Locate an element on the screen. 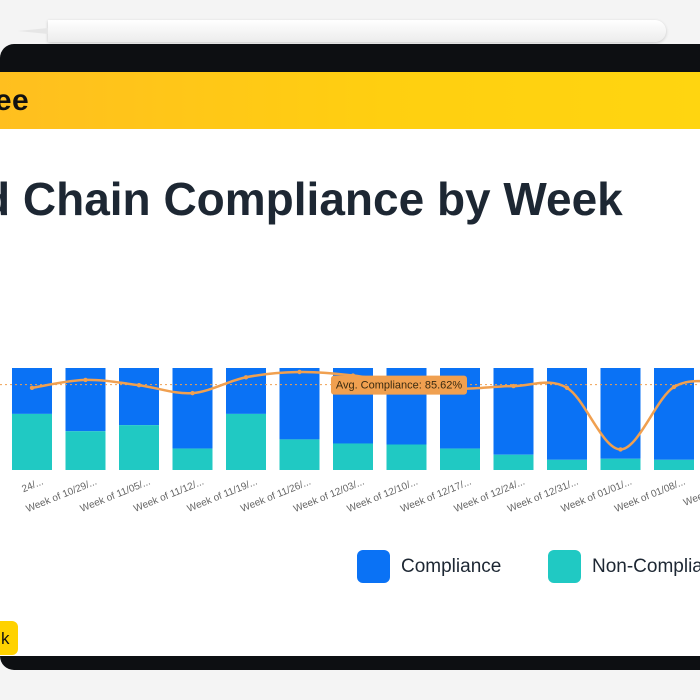 The height and width of the screenshot is (700, 700). legend-label-compliance: Compliance is located at coordinates (451, 566).